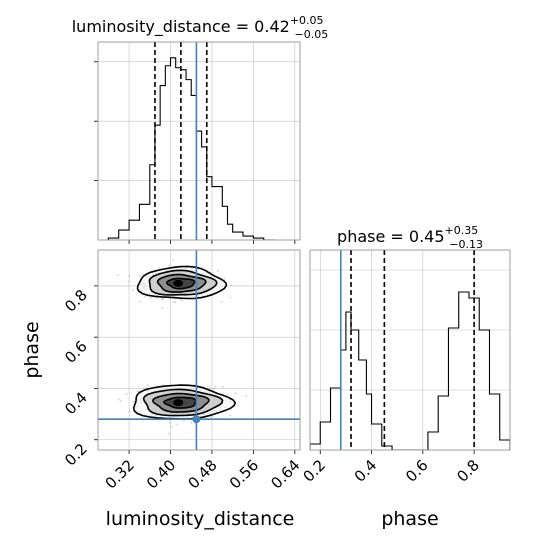 The image size is (550, 550). I want to click on x-tick-label-phase: 0.6, so click(417, 471).